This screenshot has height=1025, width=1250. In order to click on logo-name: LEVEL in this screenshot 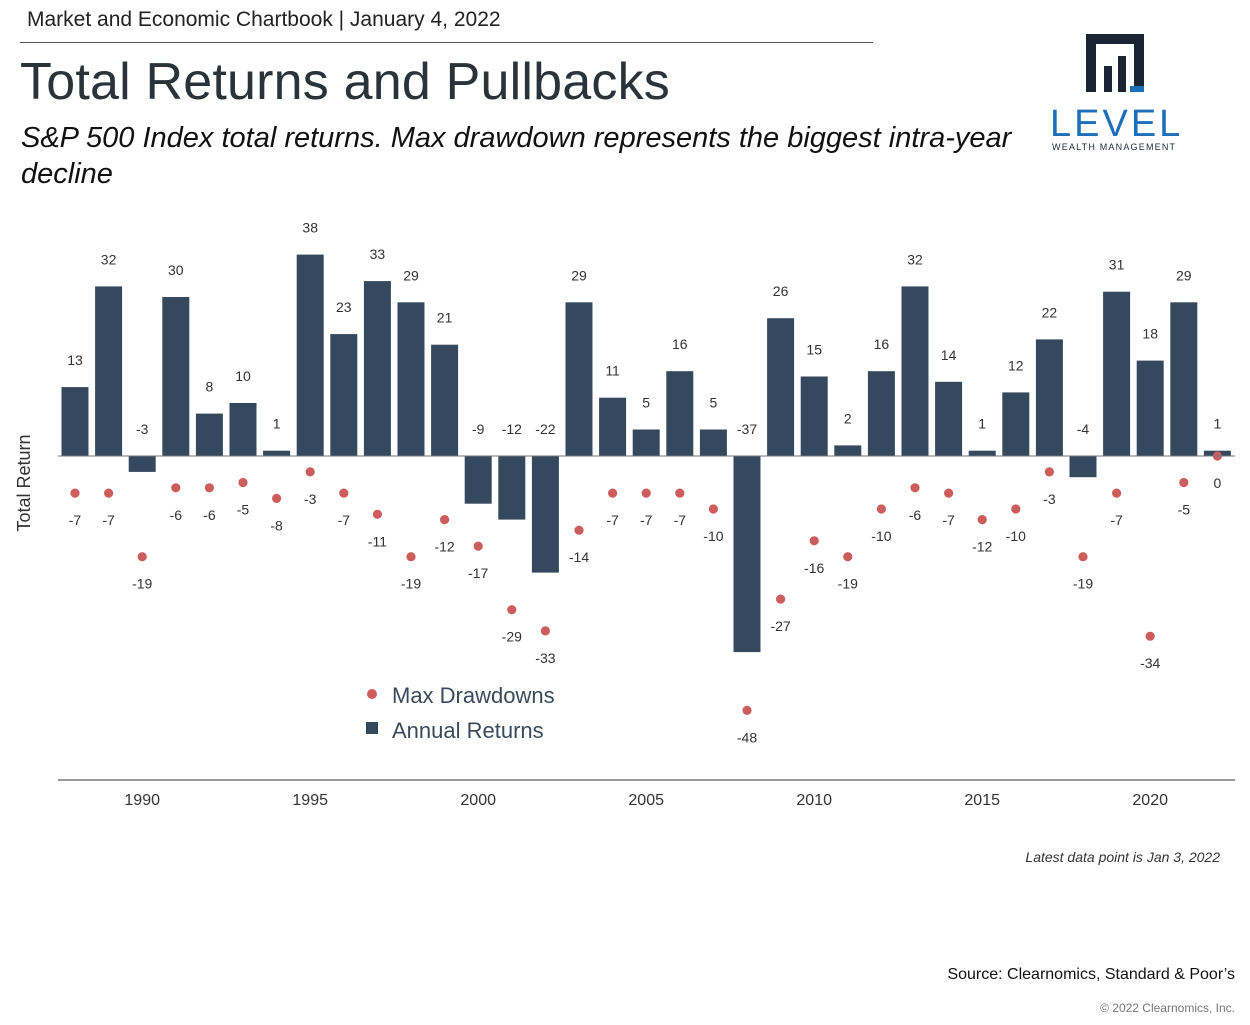, I will do `click(1117, 124)`.